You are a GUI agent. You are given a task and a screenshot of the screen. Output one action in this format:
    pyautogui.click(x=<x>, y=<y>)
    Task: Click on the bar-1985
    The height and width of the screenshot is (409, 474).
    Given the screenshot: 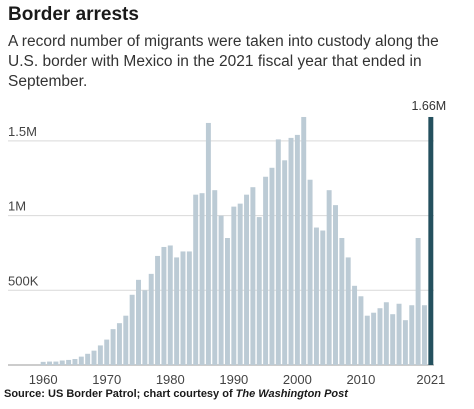 What is the action you would take?
    pyautogui.click(x=202, y=279)
    